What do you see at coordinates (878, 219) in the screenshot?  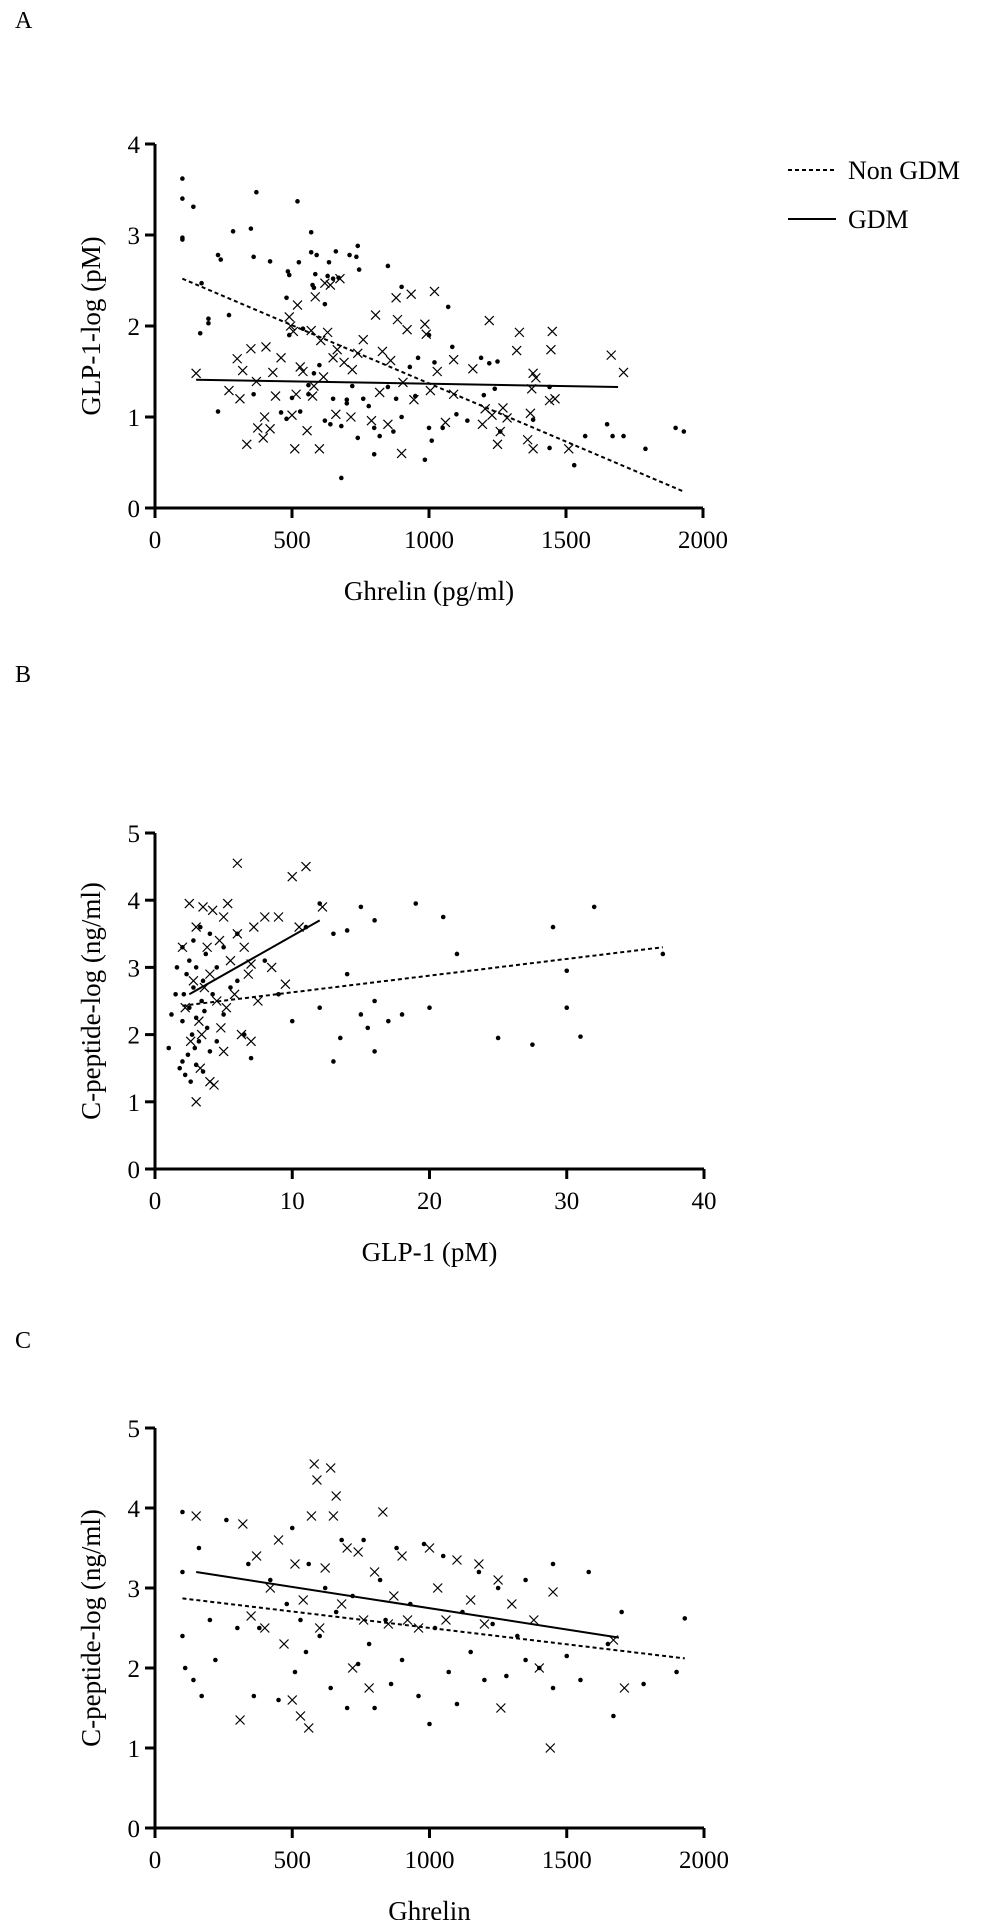 I see `legend-label-gdm: GDM` at bounding box center [878, 219].